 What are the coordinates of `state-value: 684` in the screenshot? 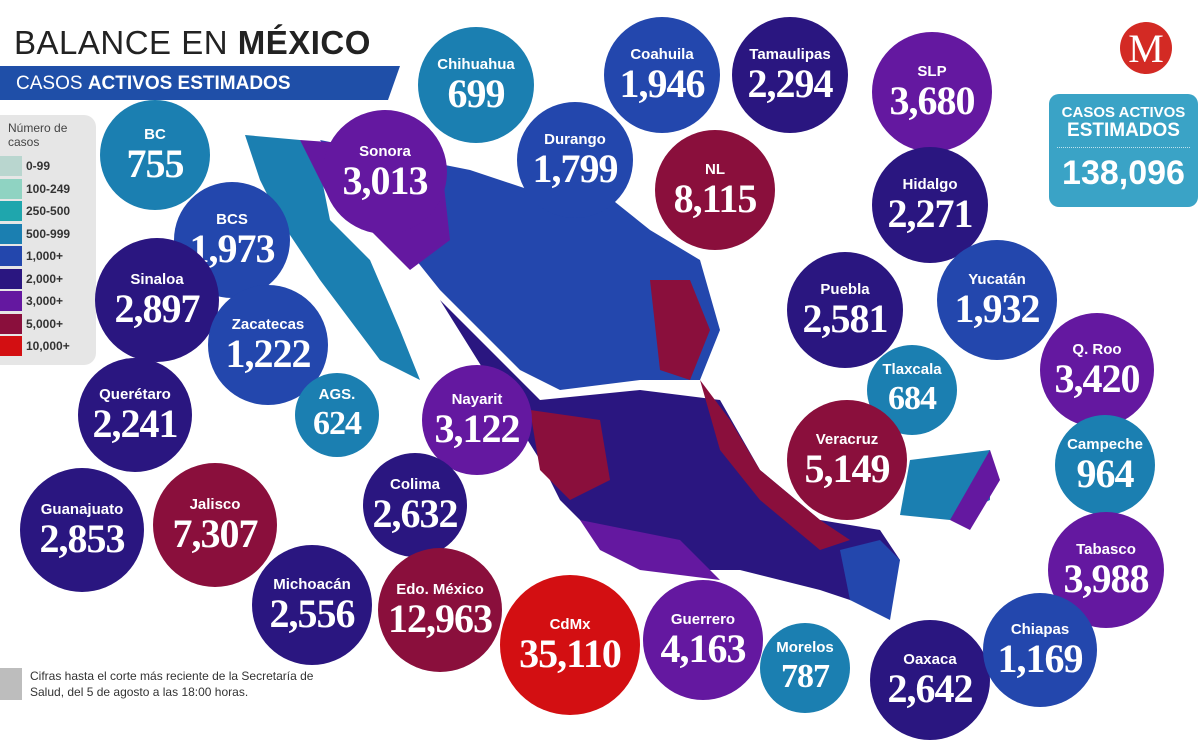 It's located at (912, 398).